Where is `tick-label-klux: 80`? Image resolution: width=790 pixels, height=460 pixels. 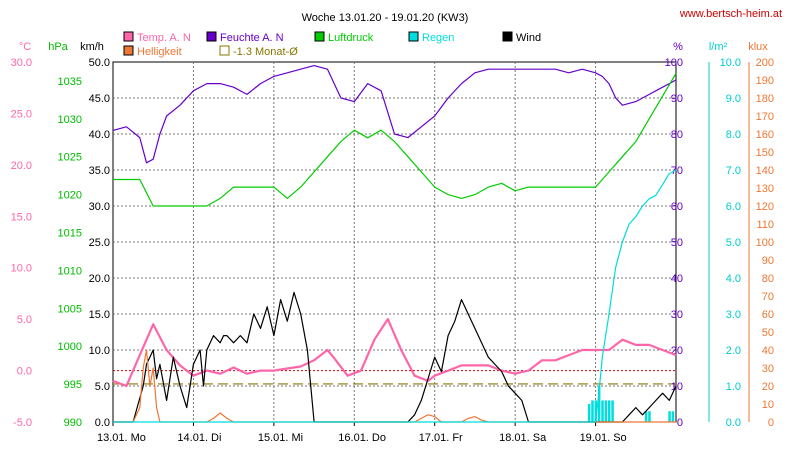
tick-label-klux: 80 is located at coordinates (768, 279).